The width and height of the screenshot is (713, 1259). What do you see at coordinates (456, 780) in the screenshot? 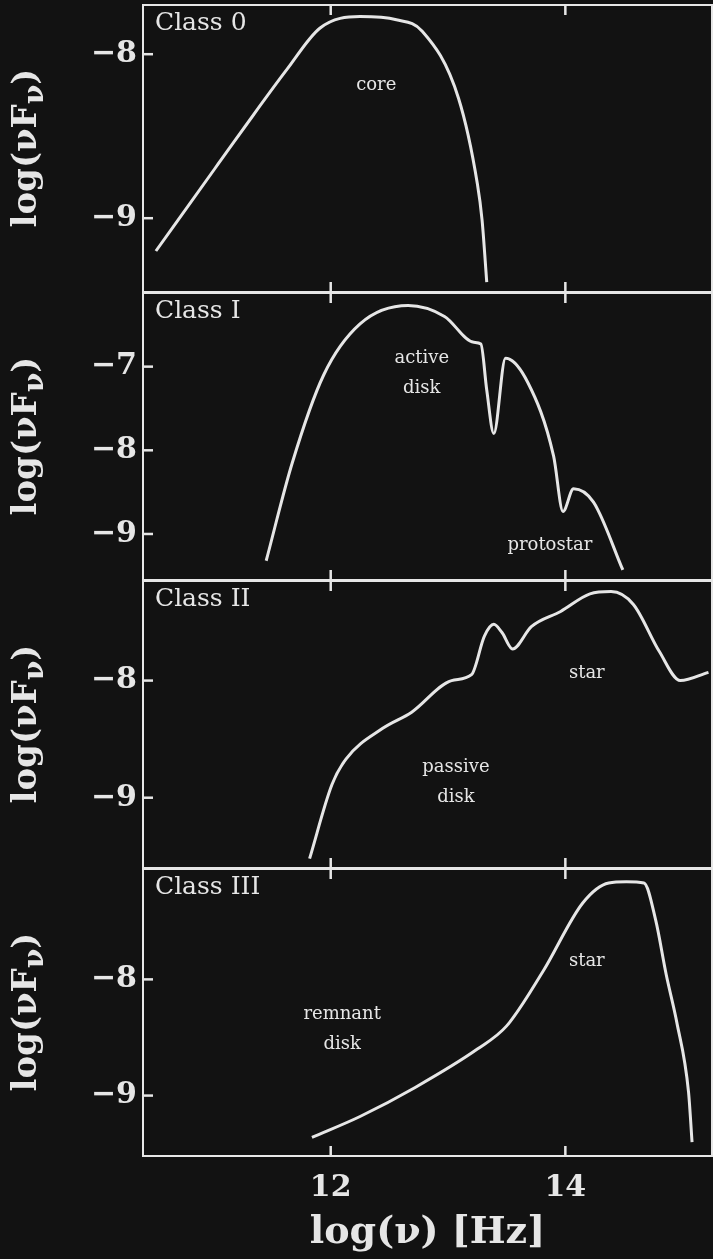
I see `annotation: passive disk` at bounding box center [456, 780].